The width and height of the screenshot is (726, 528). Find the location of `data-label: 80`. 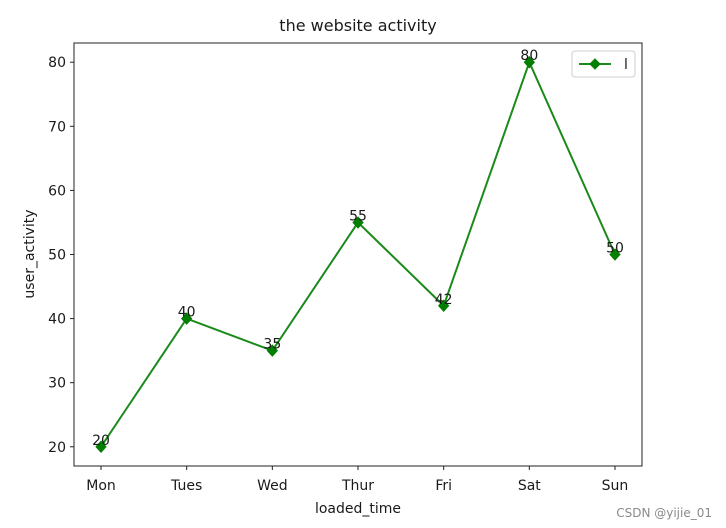

data-label: 80 is located at coordinates (529, 56).